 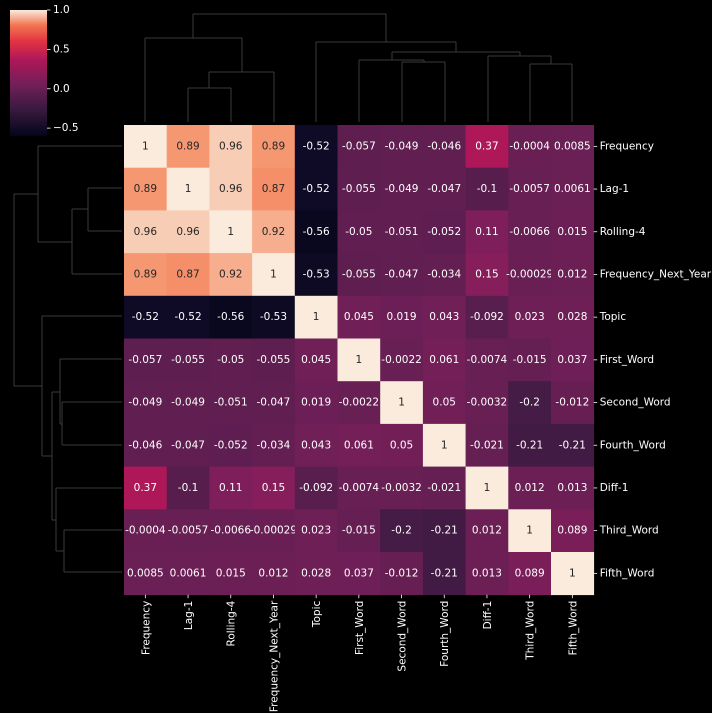 What do you see at coordinates (529, 189) in the screenshot?
I see `cell-value-label: -0.0057` at bounding box center [529, 189].